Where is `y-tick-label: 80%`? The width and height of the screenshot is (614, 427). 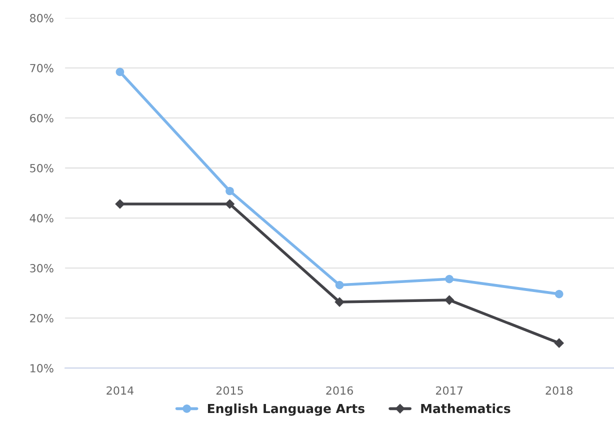
y-tick-label: 80% is located at coordinates (42, 18).